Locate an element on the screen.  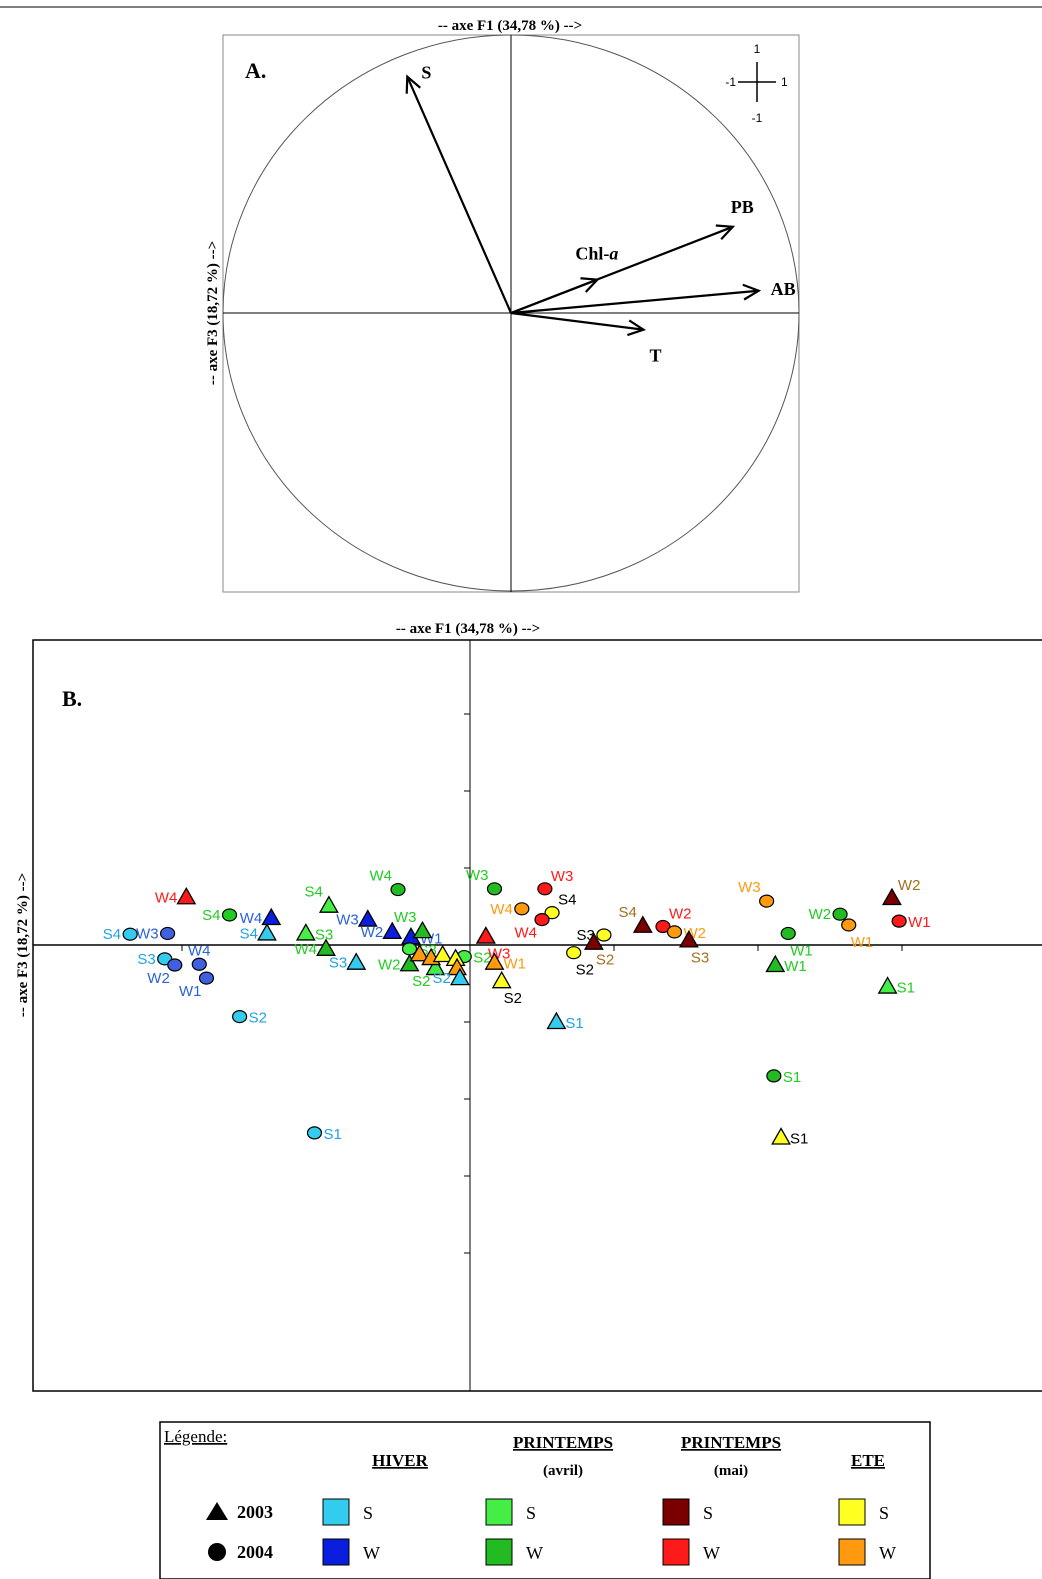
panel-a-xlabel: -- axe F1 (34,78 %) --> is located at coordinates (510, 26).